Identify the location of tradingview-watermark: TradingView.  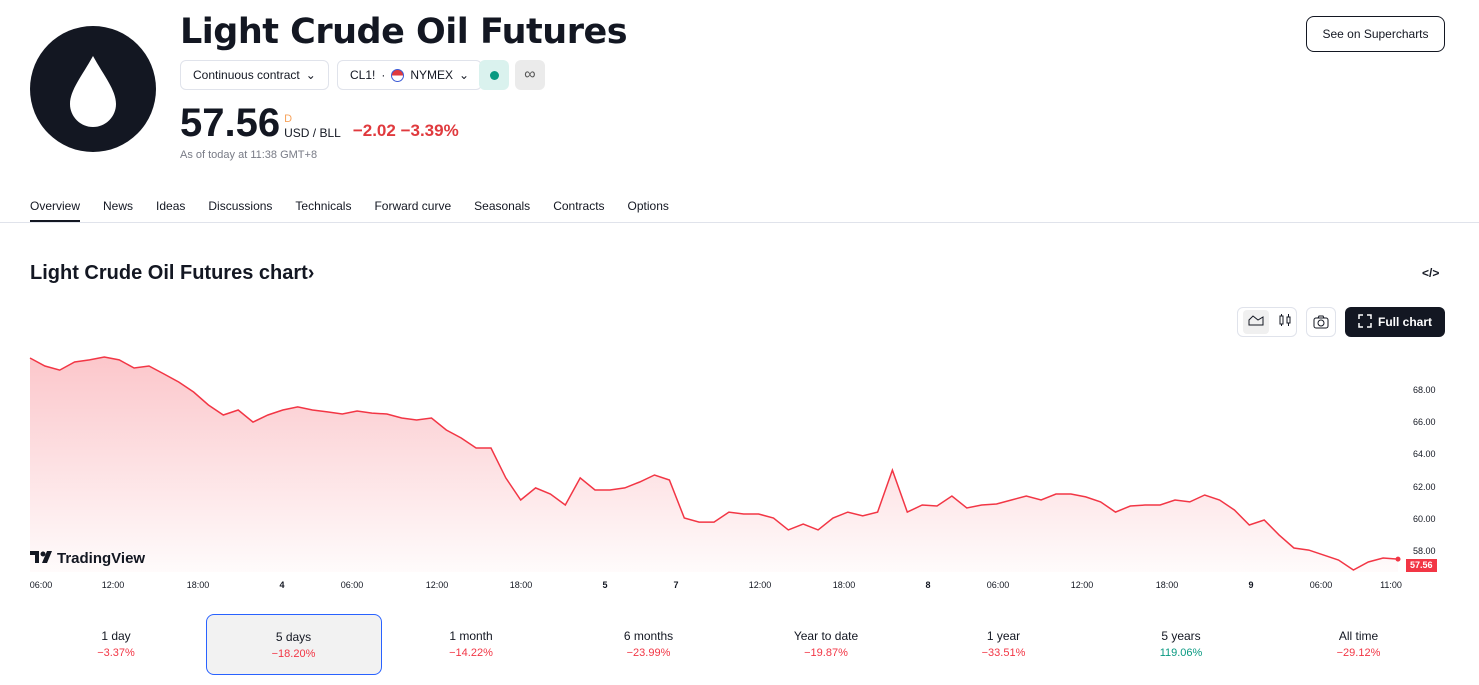
(87, 558).